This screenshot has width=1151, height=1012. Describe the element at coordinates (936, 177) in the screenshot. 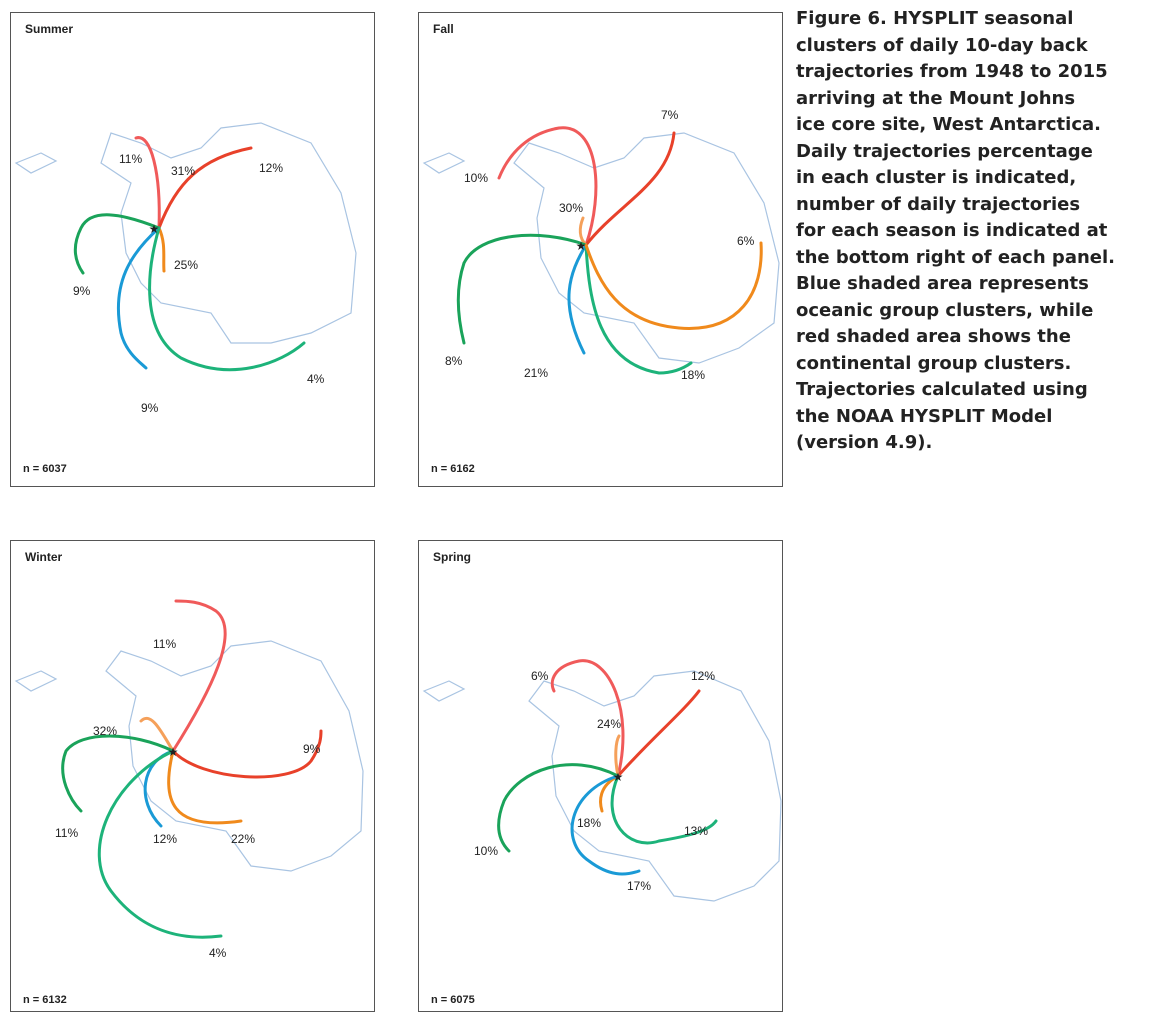

I see `caption-line: in each cluster is indicated,` at that location.